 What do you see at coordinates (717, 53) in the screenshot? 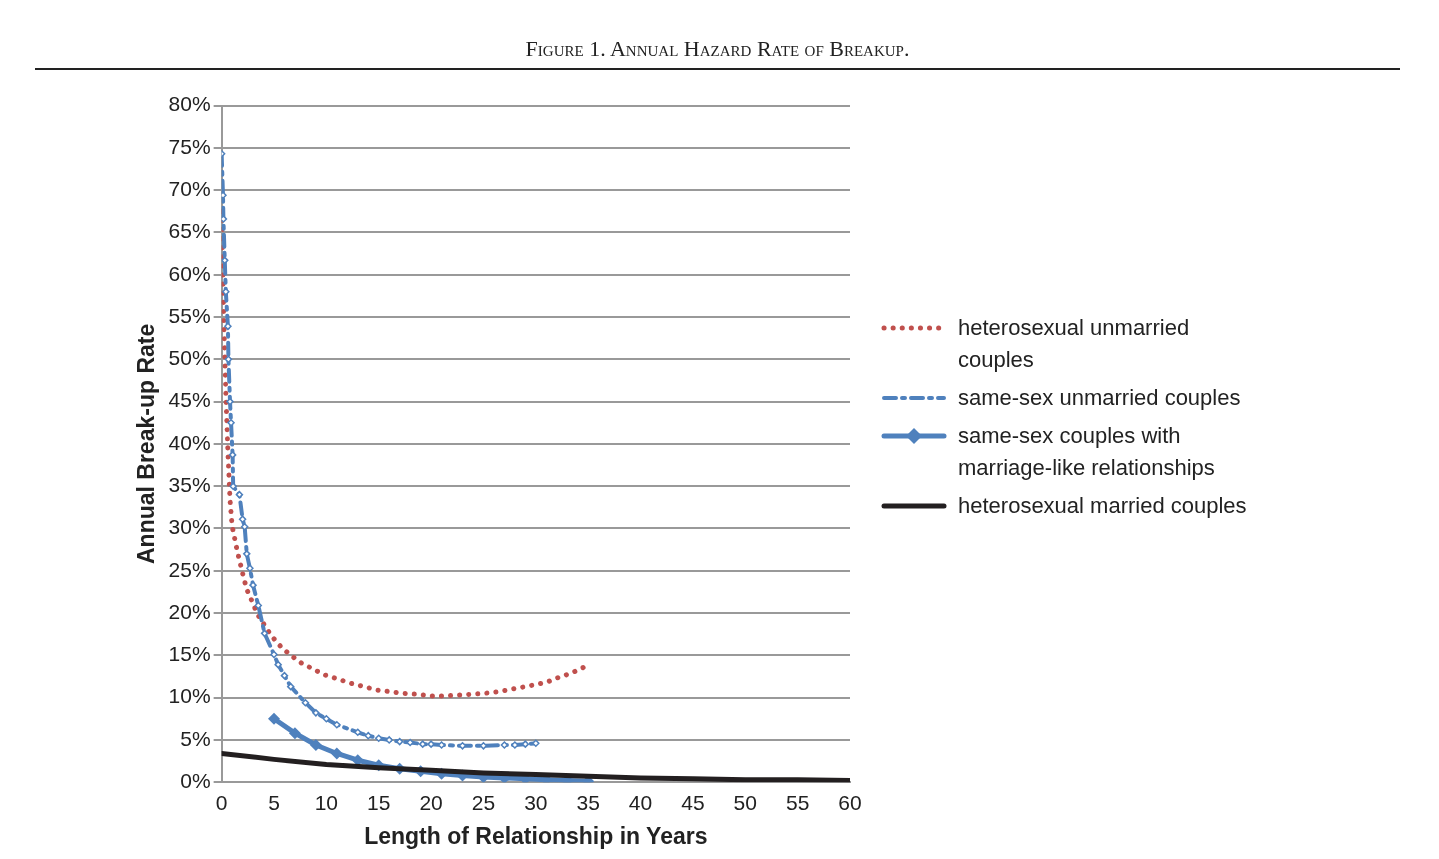
I see `chart-title: Figure 1. Annual Hazard Rate of Breakup.` at bounding box center [717, 53].